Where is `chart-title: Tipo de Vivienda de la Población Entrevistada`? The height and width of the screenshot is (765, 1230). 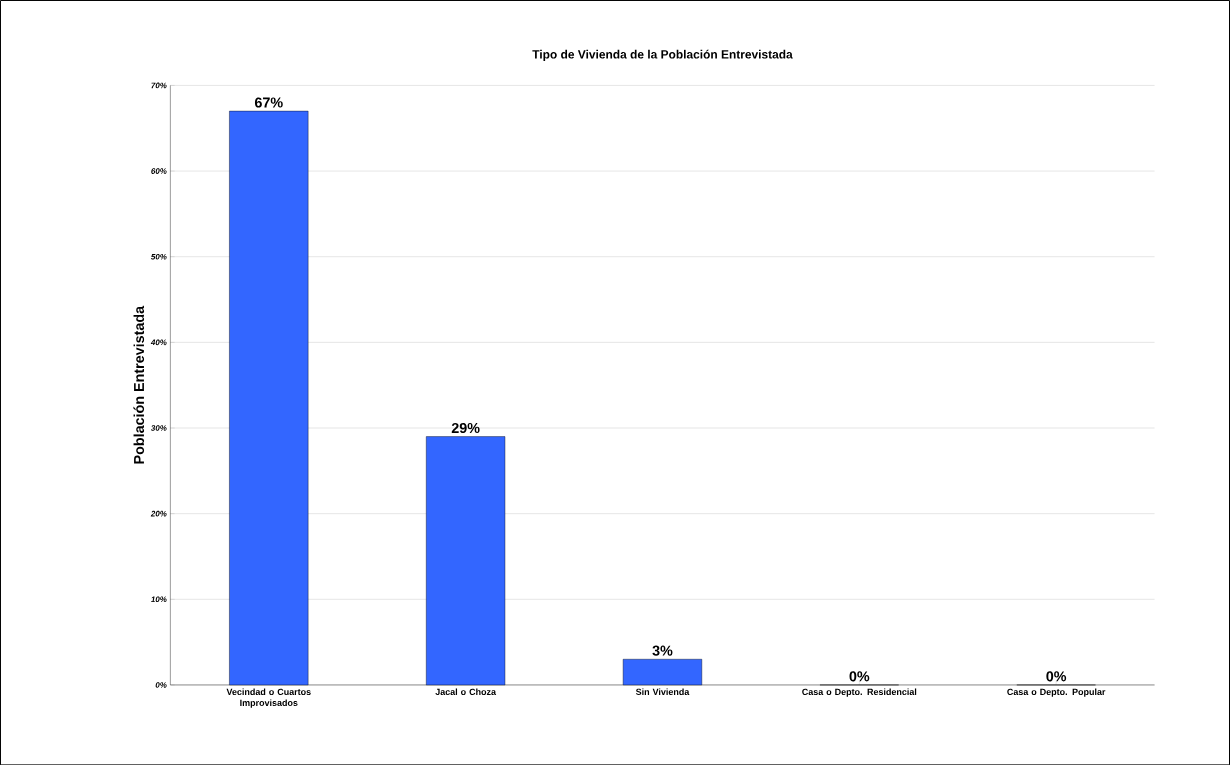
chart-title: Tipo de Vivienda de la Población Entrevistada is located at coordinates (662, 55).